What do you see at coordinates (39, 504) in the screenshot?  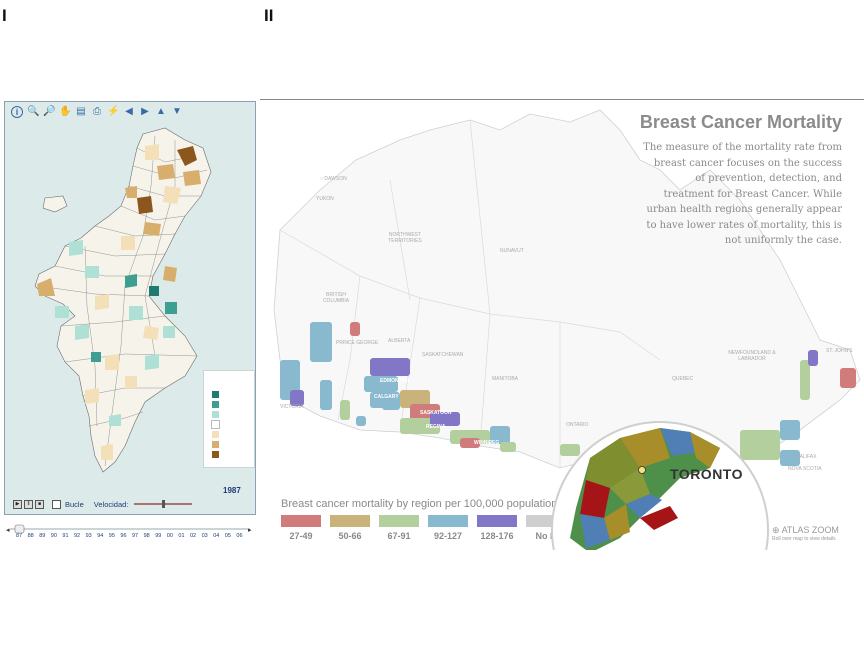 I see `stop-icon: ■` at bounding box center [39, 504].